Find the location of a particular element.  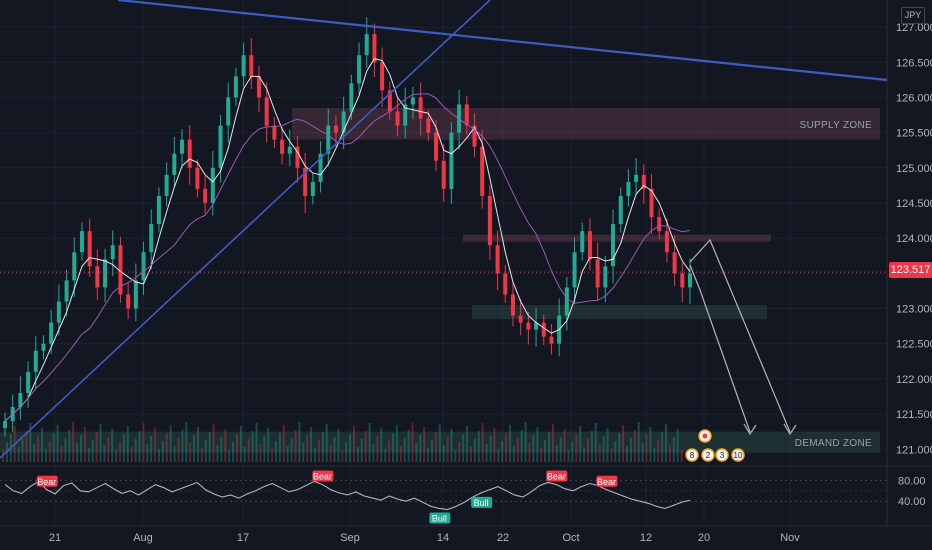

rsi-signal-label: Bull is located at coordinates (439, 518).